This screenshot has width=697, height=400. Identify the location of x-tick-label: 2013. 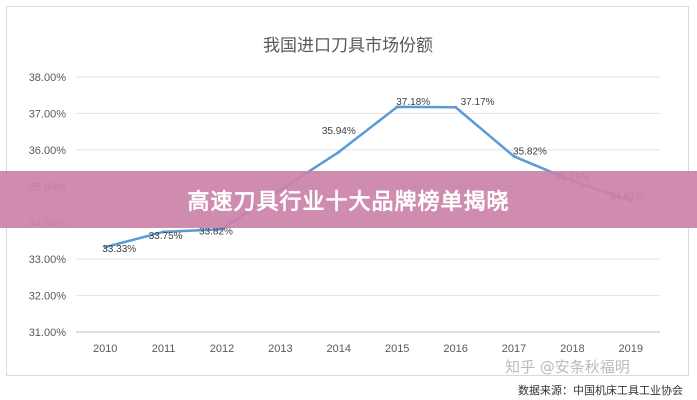
(280, 349).